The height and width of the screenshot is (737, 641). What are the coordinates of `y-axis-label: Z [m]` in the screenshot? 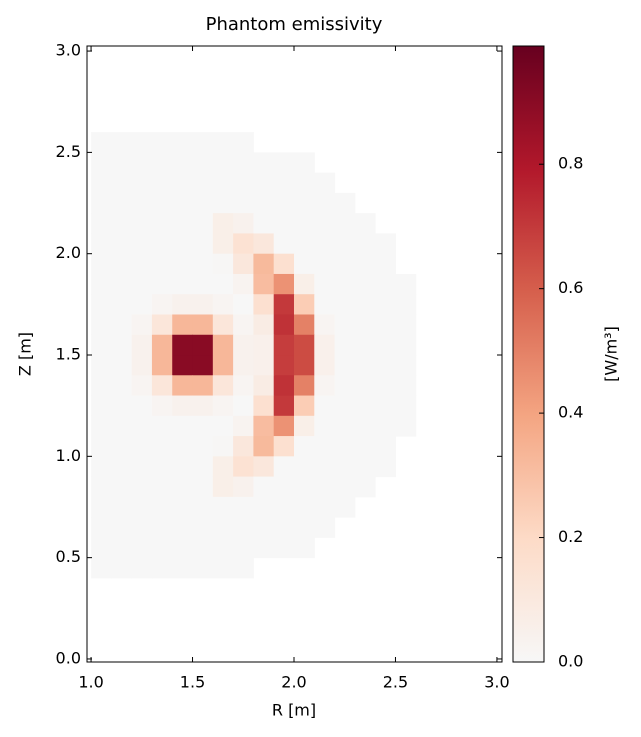 It's located at (25, 354).